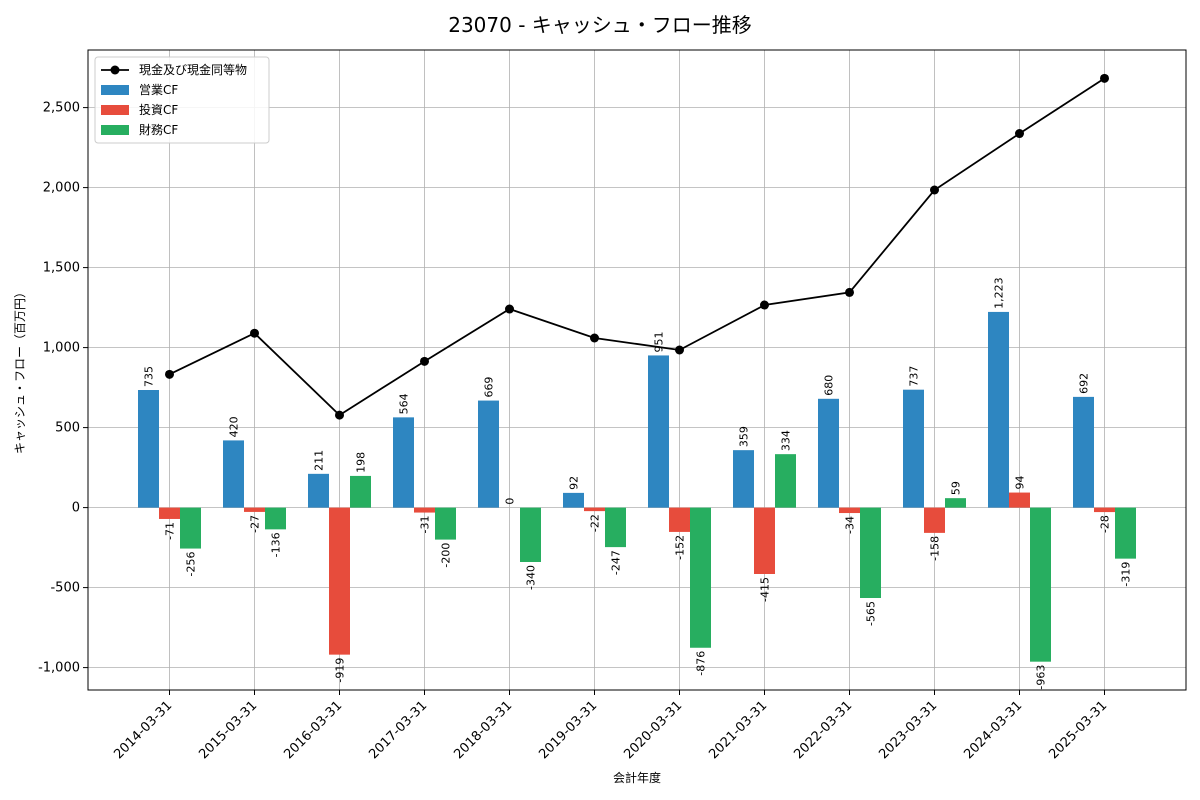  I want to click on bar-value-label: 334, so click(786, 440).